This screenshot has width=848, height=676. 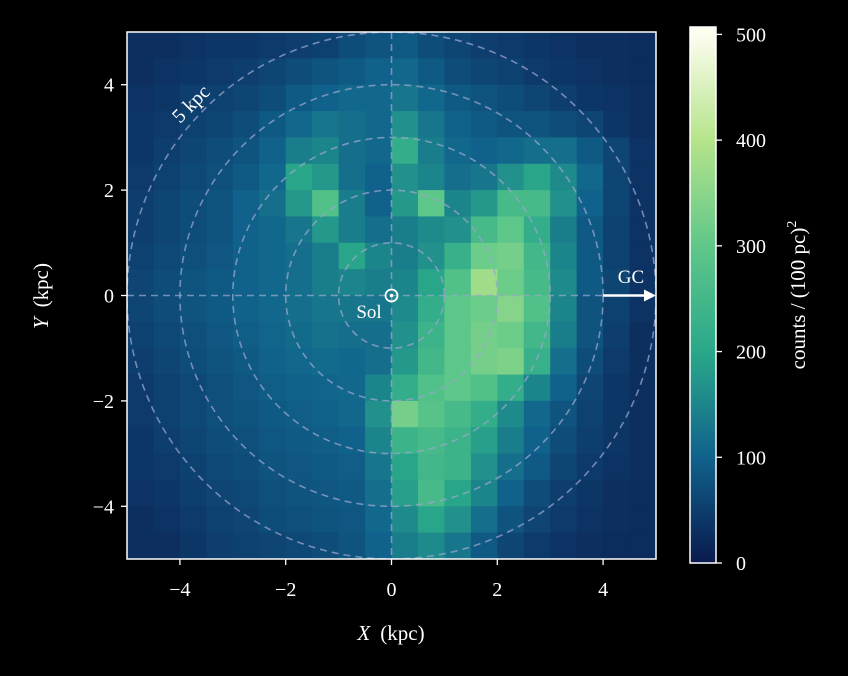 I want to click on colorbar-tick-label: 300, so click(x=751, y=247).